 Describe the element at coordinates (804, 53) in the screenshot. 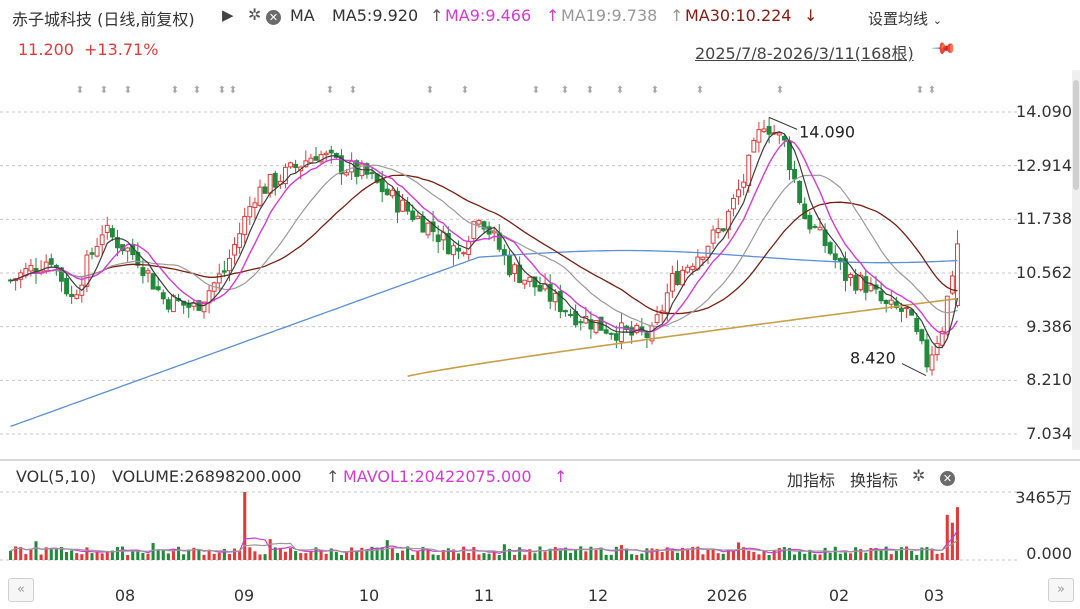

I see `date-range: 2025/7/8-2026/3/11(168根)` at that location.